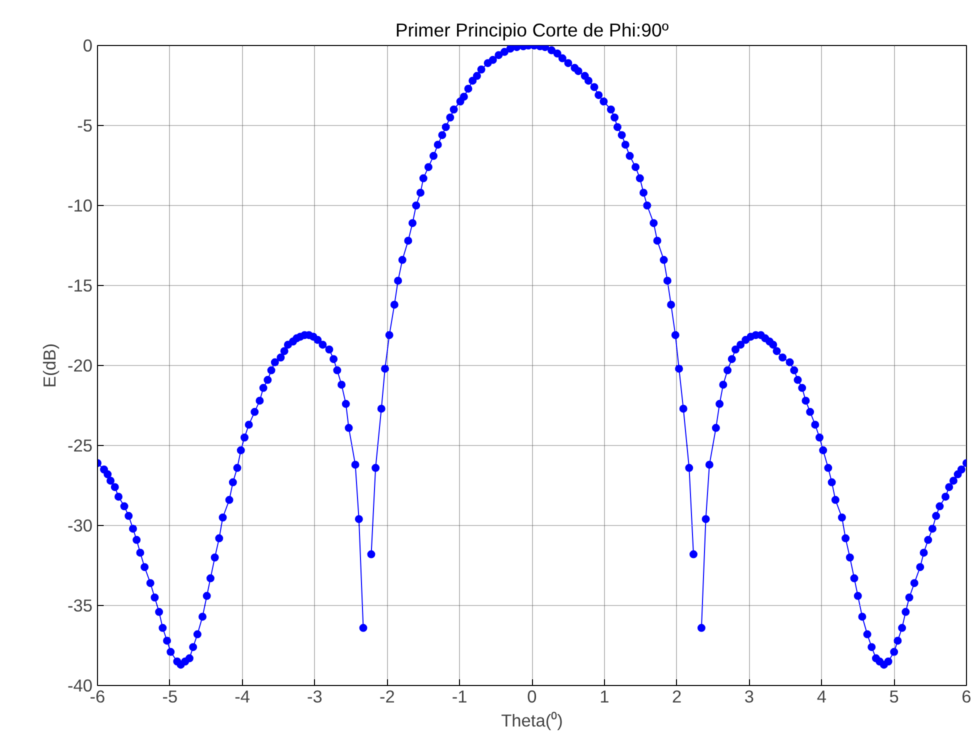 The height and width of the screenshot is (753, 975). What do you see at coordinates (314, 696) in the screenshot?
I see `x-tick-label: -3` at bounding box center [314, 696].